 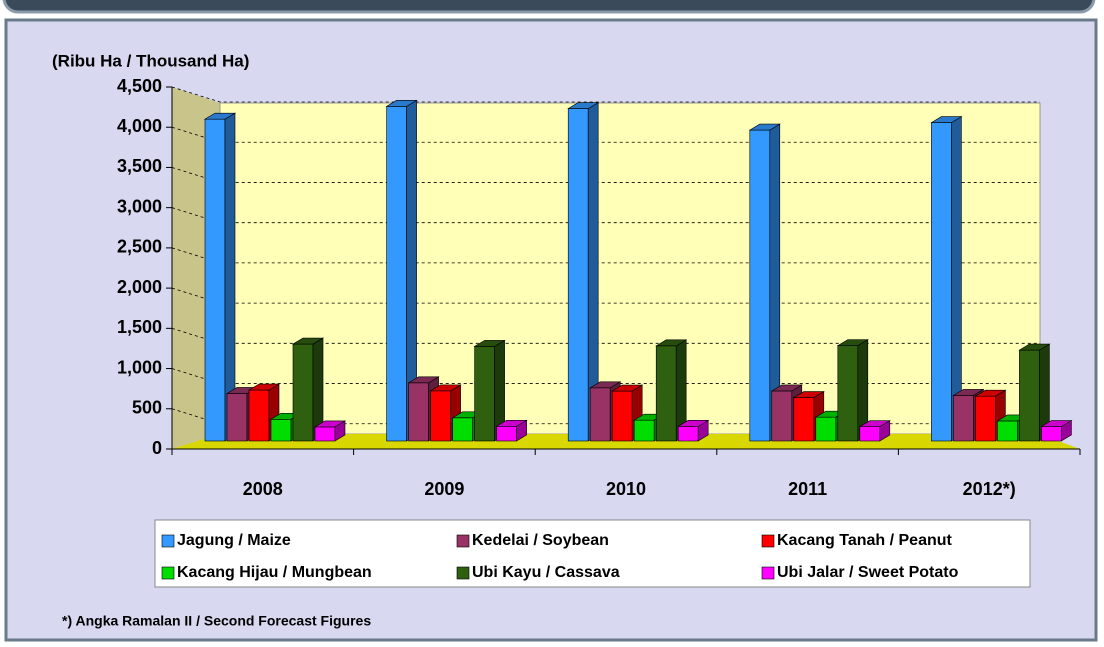 What do you see at coordinates (989, 489) in the screenshot?
I see `x-tick-label: 2012*)` at bounding box center [989, 489].